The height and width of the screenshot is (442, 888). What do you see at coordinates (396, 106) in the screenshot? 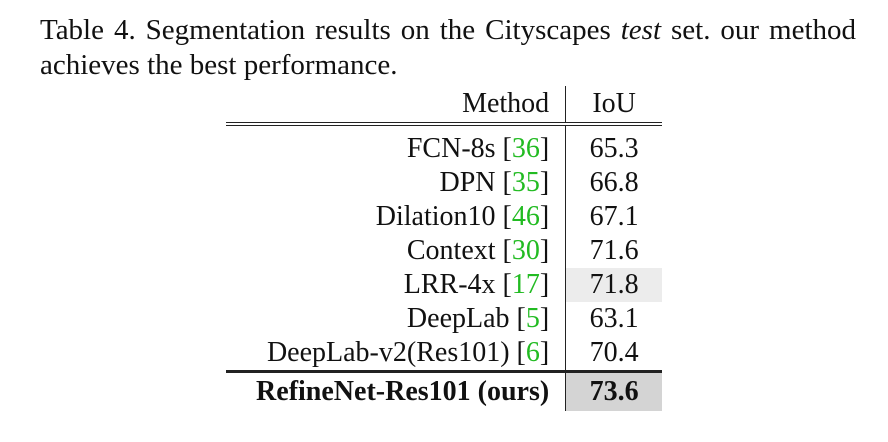
I see `method-header: Method` at bounding box center [396, 106].